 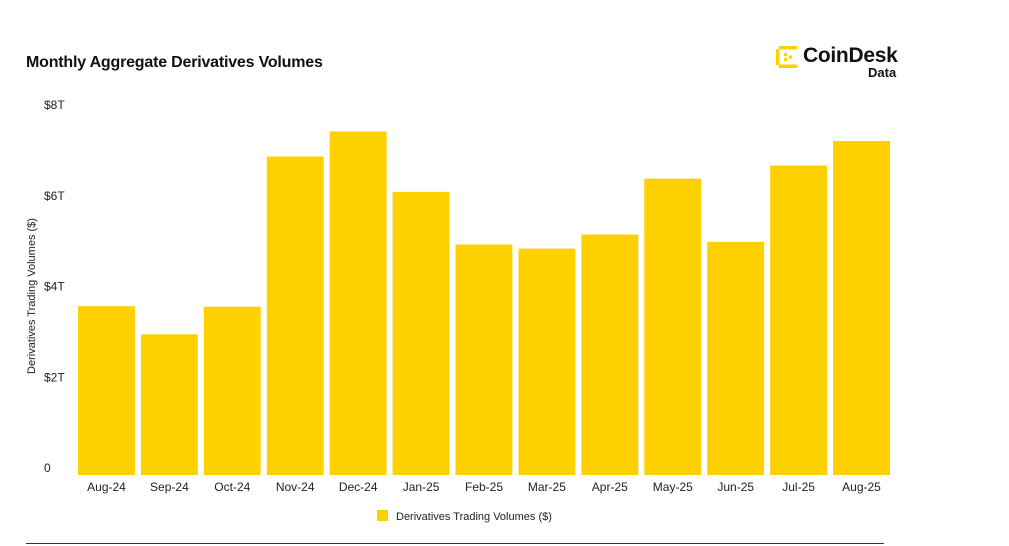 What do you see at coordinates (232, 487) in the screenshot?
I see `x-tick-label: Oct-24` at bounding box center [232, 487].